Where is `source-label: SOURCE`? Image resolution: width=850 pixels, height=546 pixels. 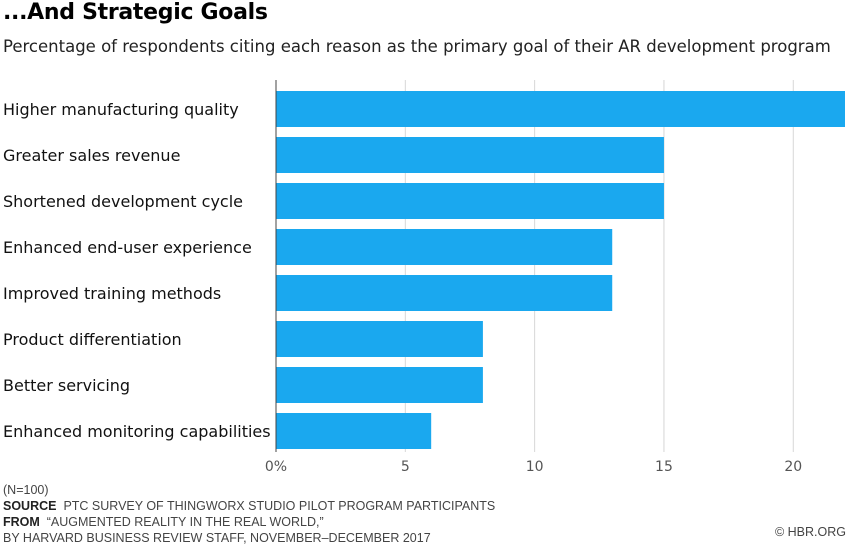 source-label: SOURCE is located at coordinates (30, 506).